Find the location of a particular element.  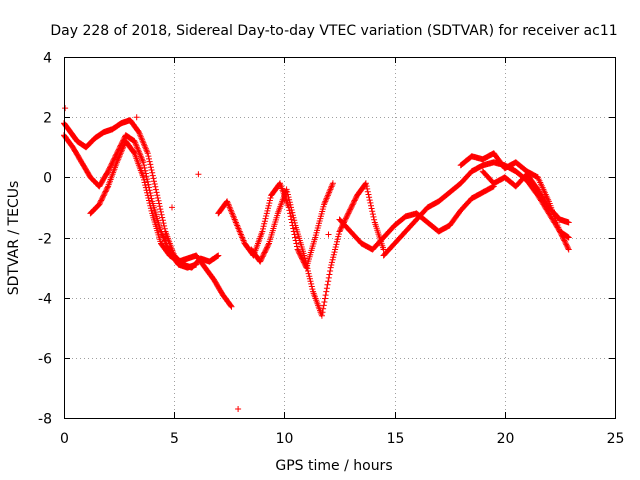

y-tick-label: -2 is located at coordinates (45, 240).